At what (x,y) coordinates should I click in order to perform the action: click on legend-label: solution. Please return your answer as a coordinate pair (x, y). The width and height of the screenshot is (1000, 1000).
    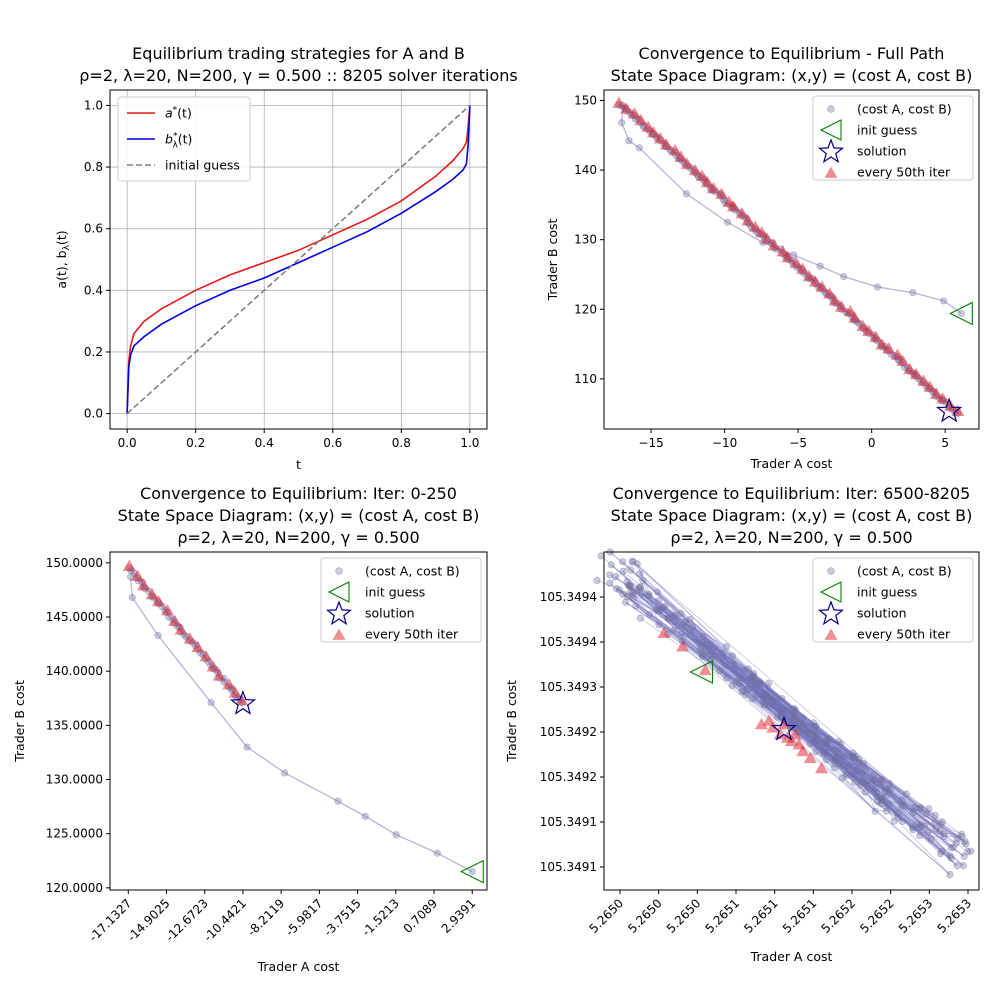
    Looking at the image, I should click on (882, 613).